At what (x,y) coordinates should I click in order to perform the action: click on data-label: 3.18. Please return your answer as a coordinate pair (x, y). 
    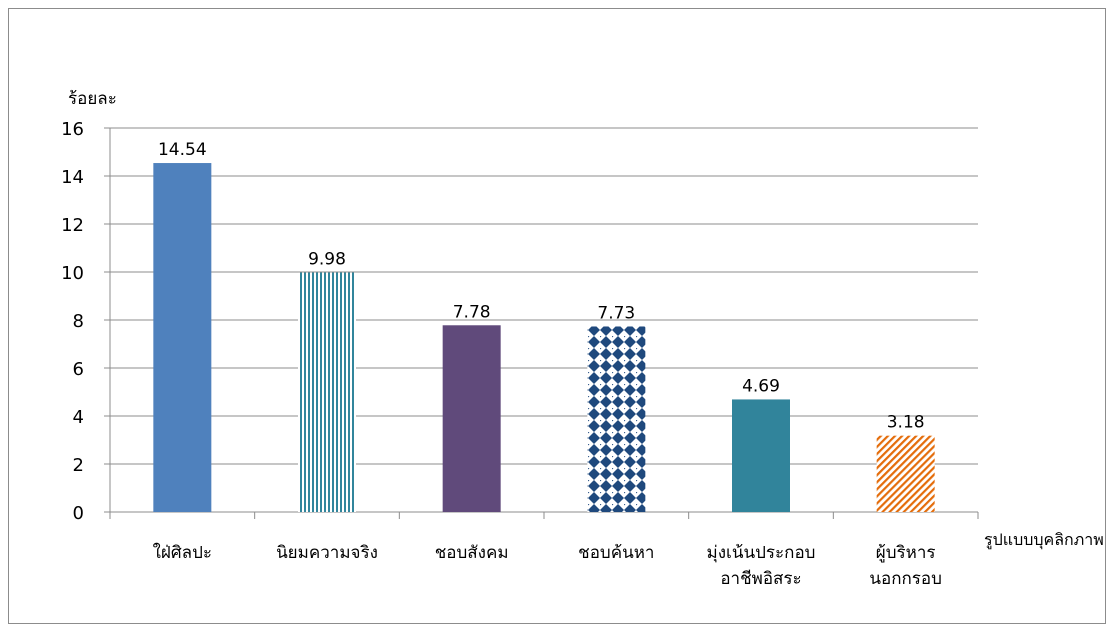
    Looking at the image, I should click on (906, 423).